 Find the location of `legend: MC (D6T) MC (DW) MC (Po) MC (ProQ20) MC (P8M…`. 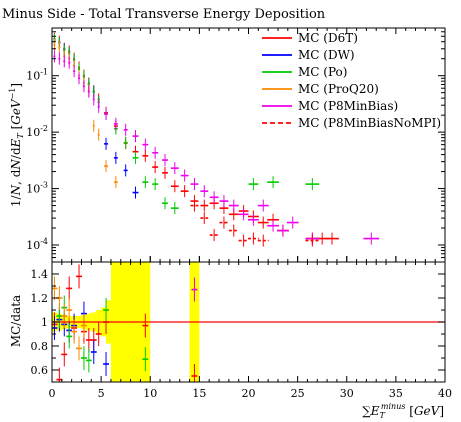

legend: MC (D6T) MC (DW) MC (Po) MC (ProQ20) MC (P8M… is located at coordinates (351, 80).